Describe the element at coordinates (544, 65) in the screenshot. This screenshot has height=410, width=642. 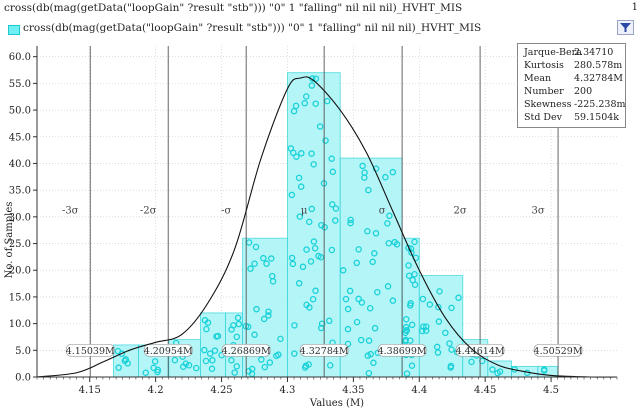
I see `stat-key: Kurtosis` at that location.